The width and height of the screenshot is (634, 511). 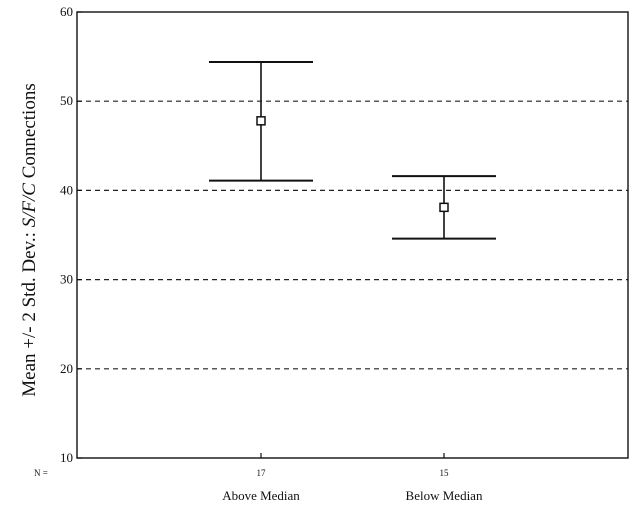 What do you see at coordinates (41, 473) in the screenshot?
I see `n-label: N =` at bounding box center [41, 473].